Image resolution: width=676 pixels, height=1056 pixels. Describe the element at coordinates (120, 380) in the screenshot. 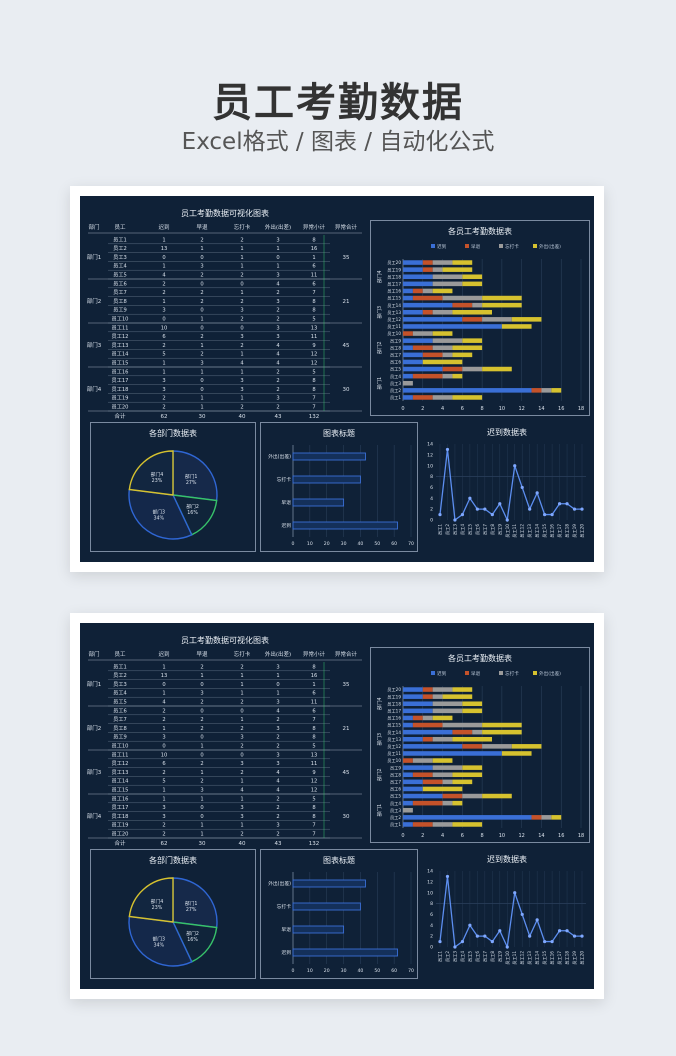

I see `table-cell: 员工17` at that location.